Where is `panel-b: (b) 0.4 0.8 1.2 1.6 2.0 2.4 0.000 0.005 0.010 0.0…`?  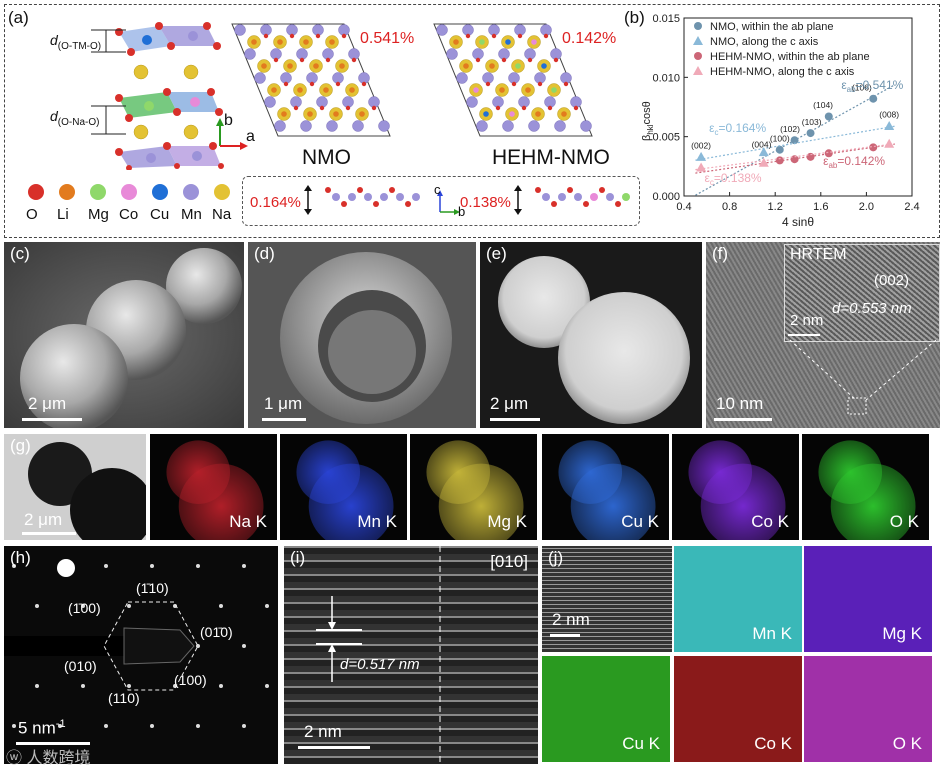
panel-b: (b) 0.4 0.8 1.2 1.6 2.0 2.4 0.000 0.005 0.010 0.0… is located at coordinates (778, 120).